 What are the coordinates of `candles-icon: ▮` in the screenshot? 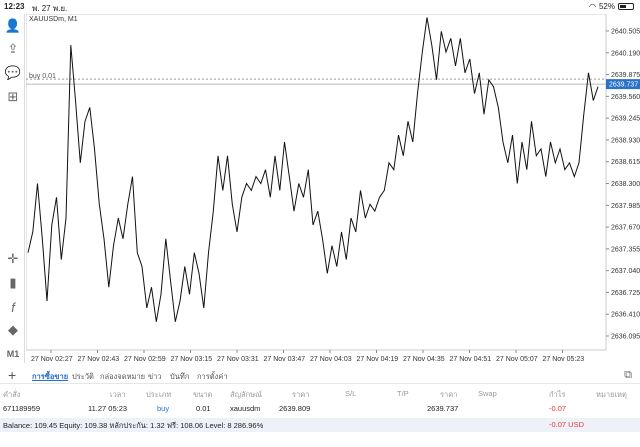 It's located at (13, 282).